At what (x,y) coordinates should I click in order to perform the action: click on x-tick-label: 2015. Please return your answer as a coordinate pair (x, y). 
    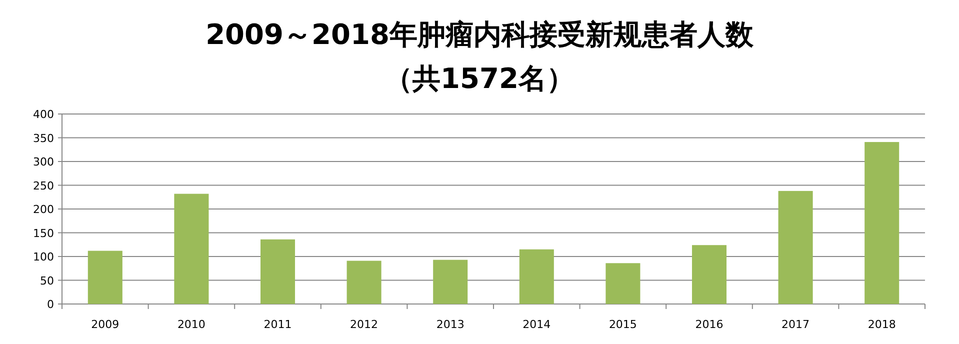
    Looking at the image, I should click on (622, 324).